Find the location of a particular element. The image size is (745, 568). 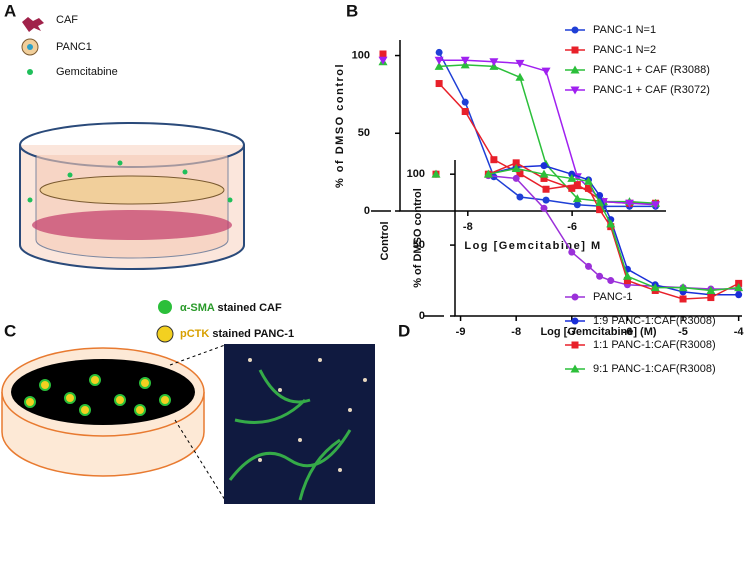

legend-text: pCTK stained PANC-1 is located at coordinates (237, 334).